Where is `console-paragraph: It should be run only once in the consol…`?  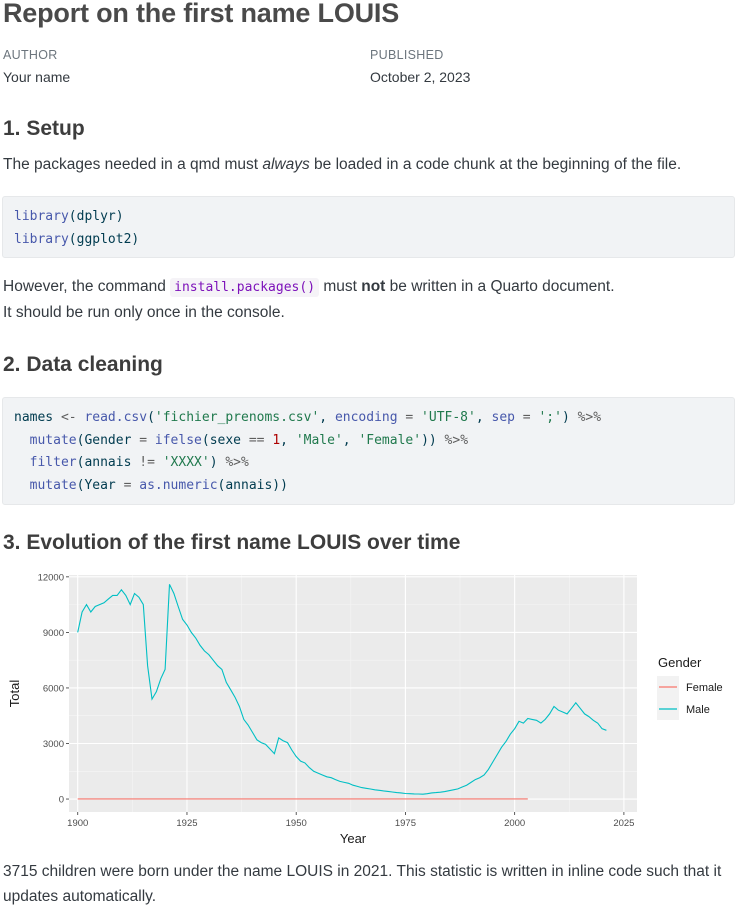
console-paragraph: It should be run only once in the consol… is located at coordinates (144, 312).